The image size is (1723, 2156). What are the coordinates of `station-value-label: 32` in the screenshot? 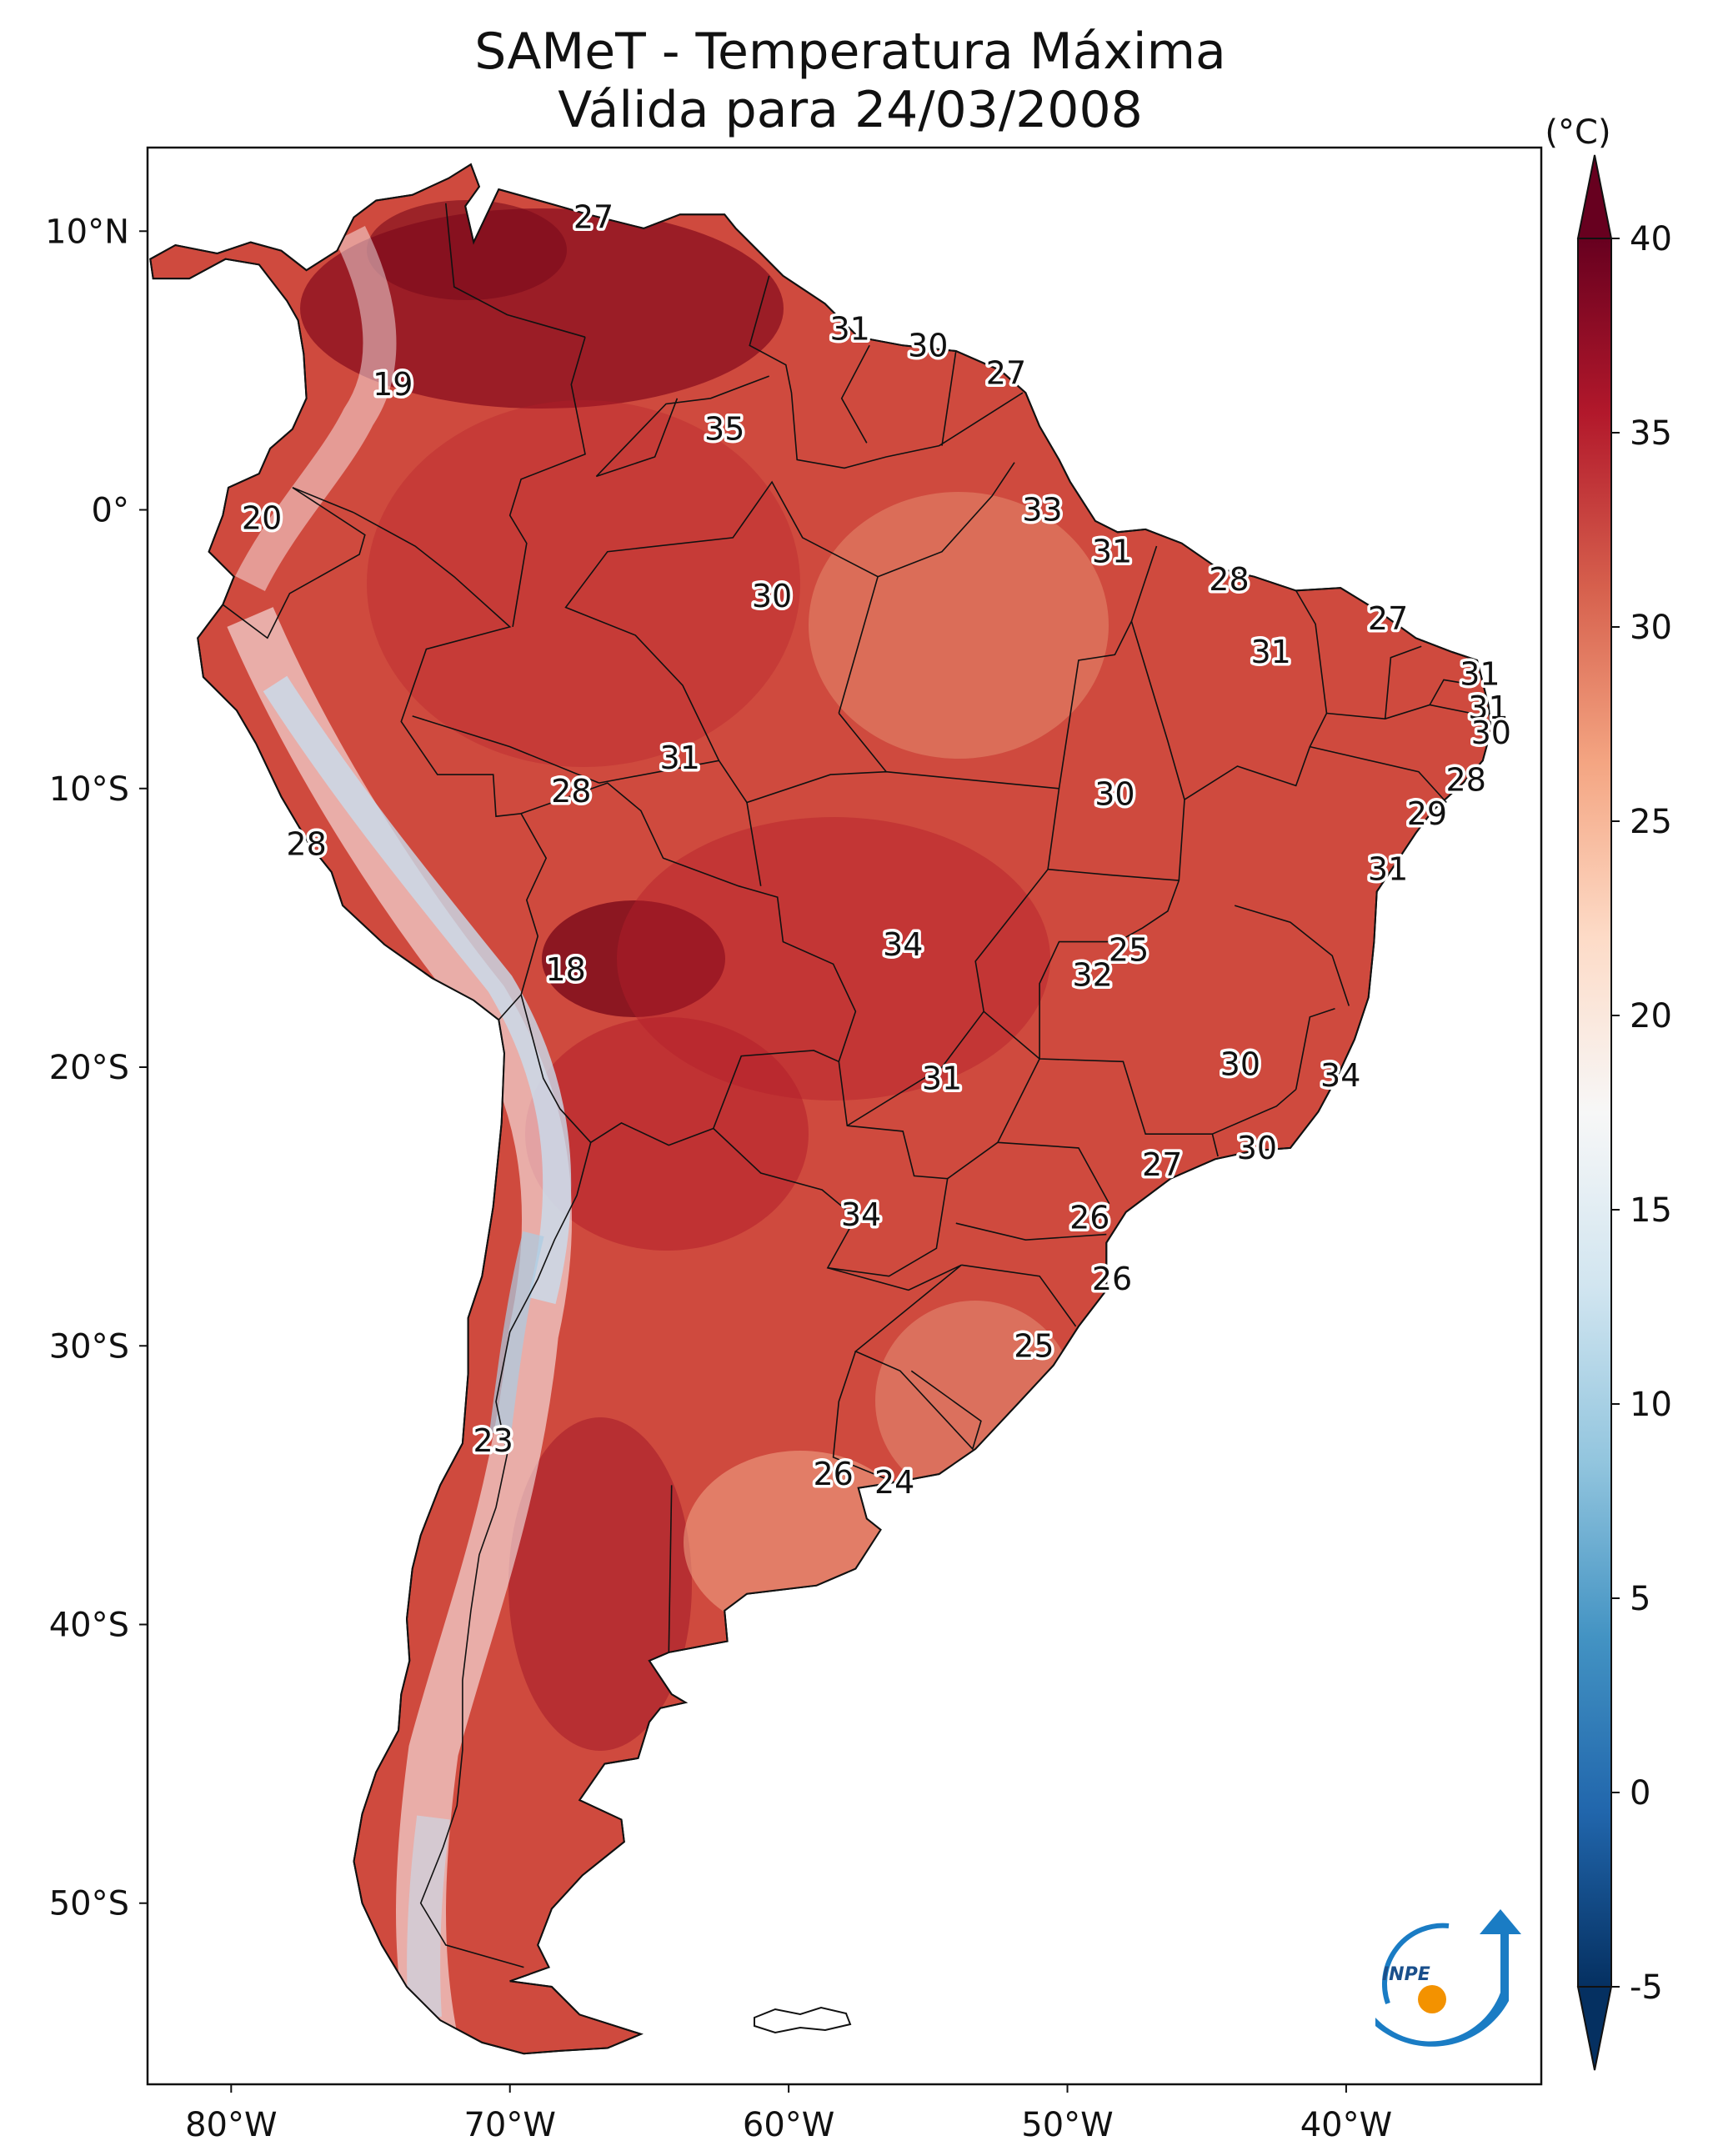 It's located at (1092, 975).